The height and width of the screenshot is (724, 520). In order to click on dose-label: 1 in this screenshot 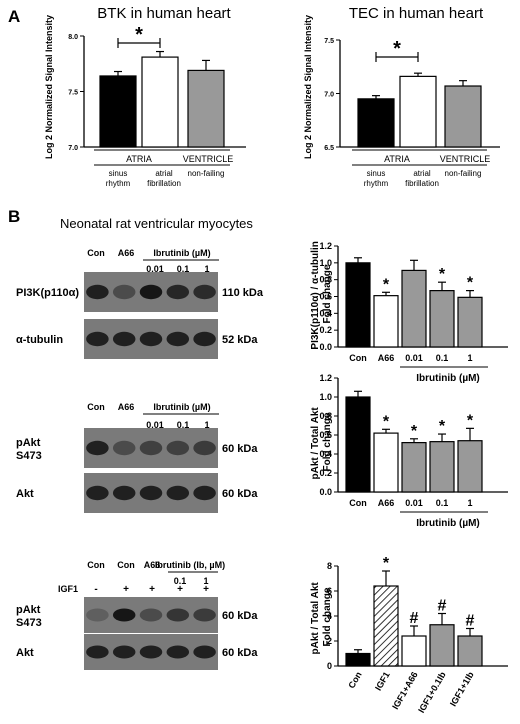, I will do `click(206, 269)`.